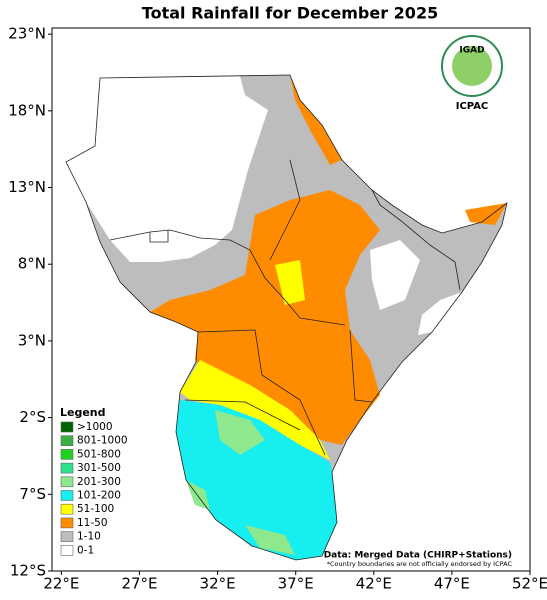 The height and width of the screenshot is (600, 547). What do you see at coordinates (61, 584) in the screenshot?
I see `x-tick-label: 22°E` at bounding box center [61, 584].